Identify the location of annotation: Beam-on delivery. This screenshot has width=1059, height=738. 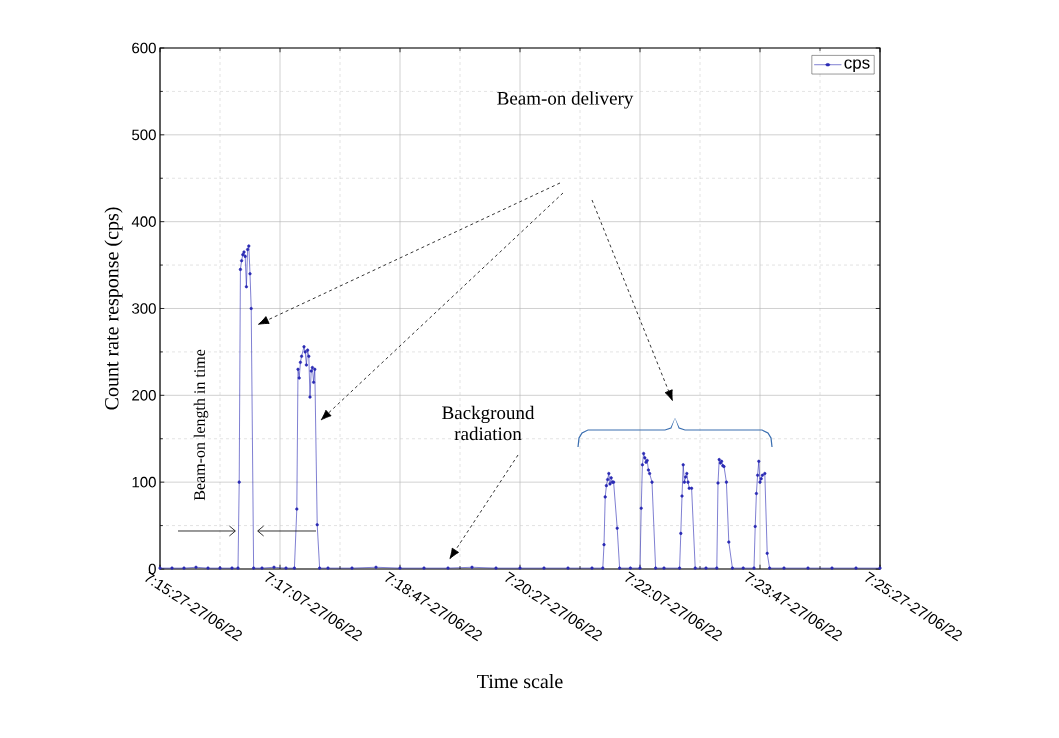
(565, 100).